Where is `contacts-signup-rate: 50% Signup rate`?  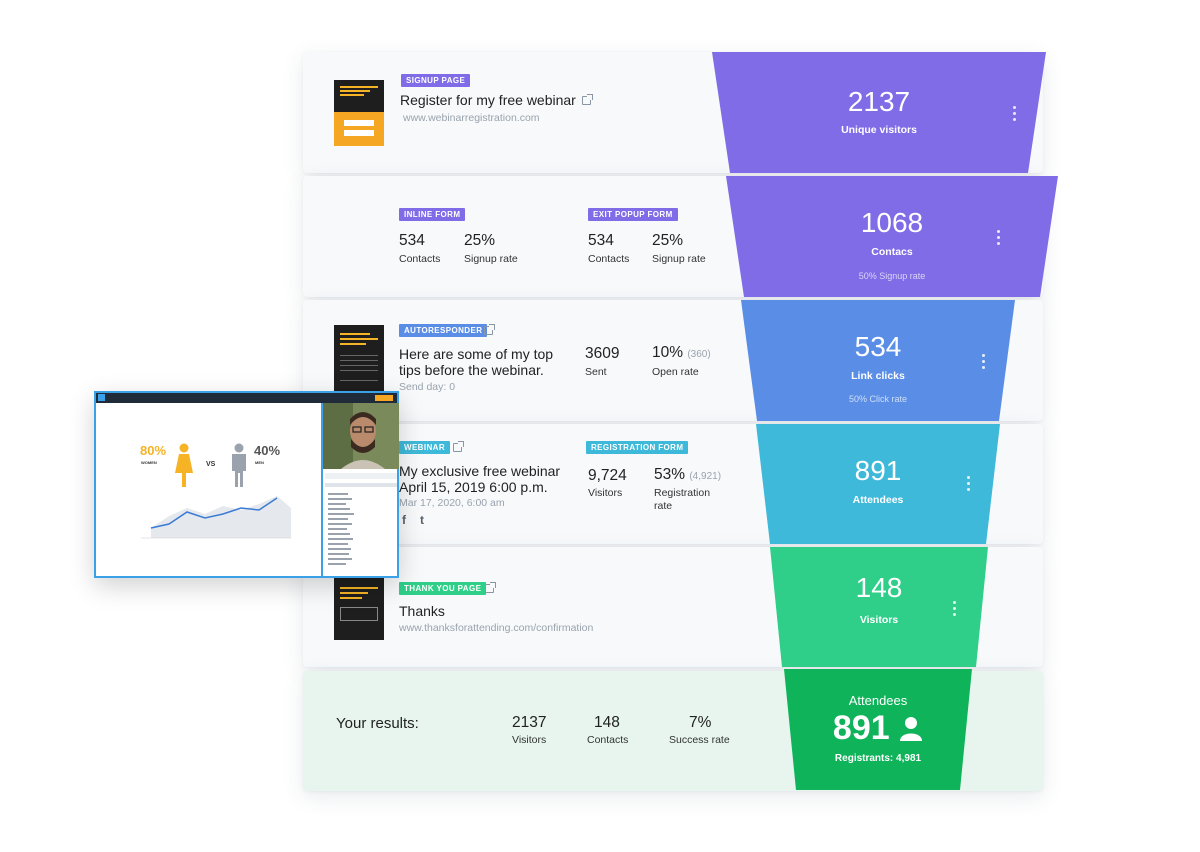 contacts-signup-rate: 50% Signup rate is located at coordinates (892, 276).